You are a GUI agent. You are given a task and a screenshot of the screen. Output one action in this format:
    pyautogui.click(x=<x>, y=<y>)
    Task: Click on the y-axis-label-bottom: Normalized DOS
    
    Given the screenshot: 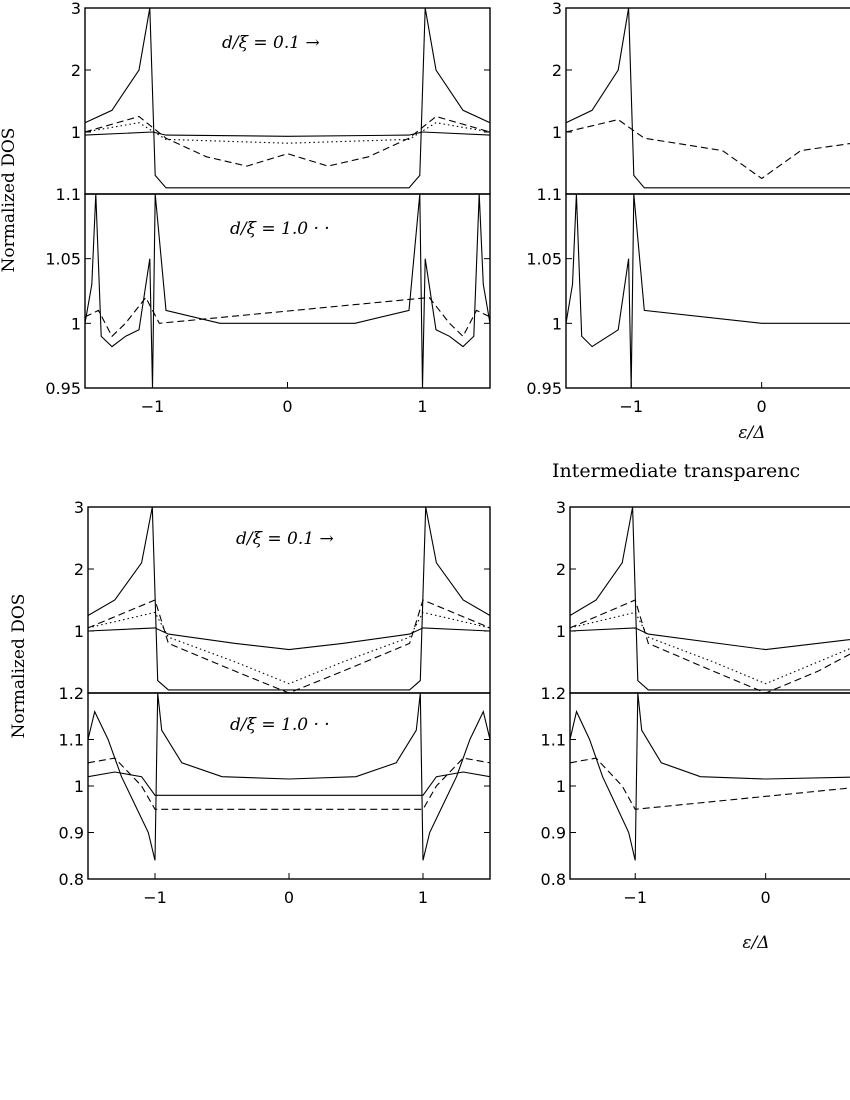 What is the action you would take?
    pyautogui.click(x=19, y=666)
    